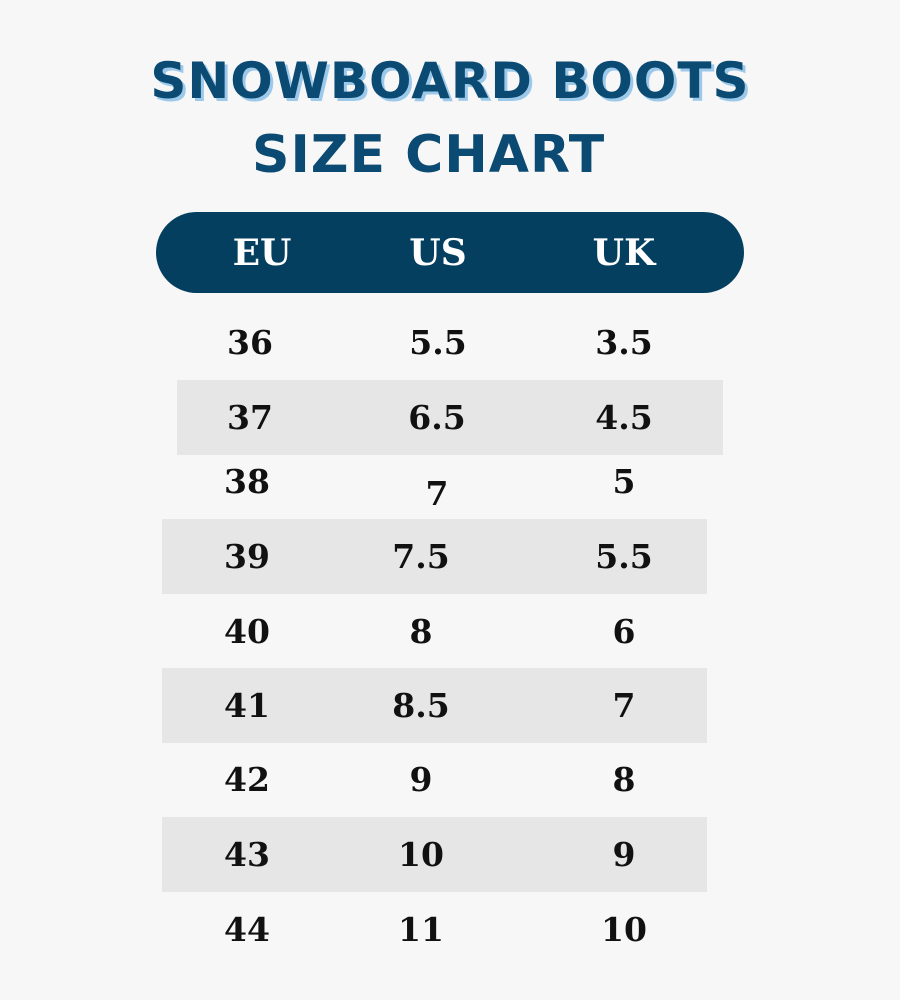  I want to click on cell-us: 8, so click(421, 631).